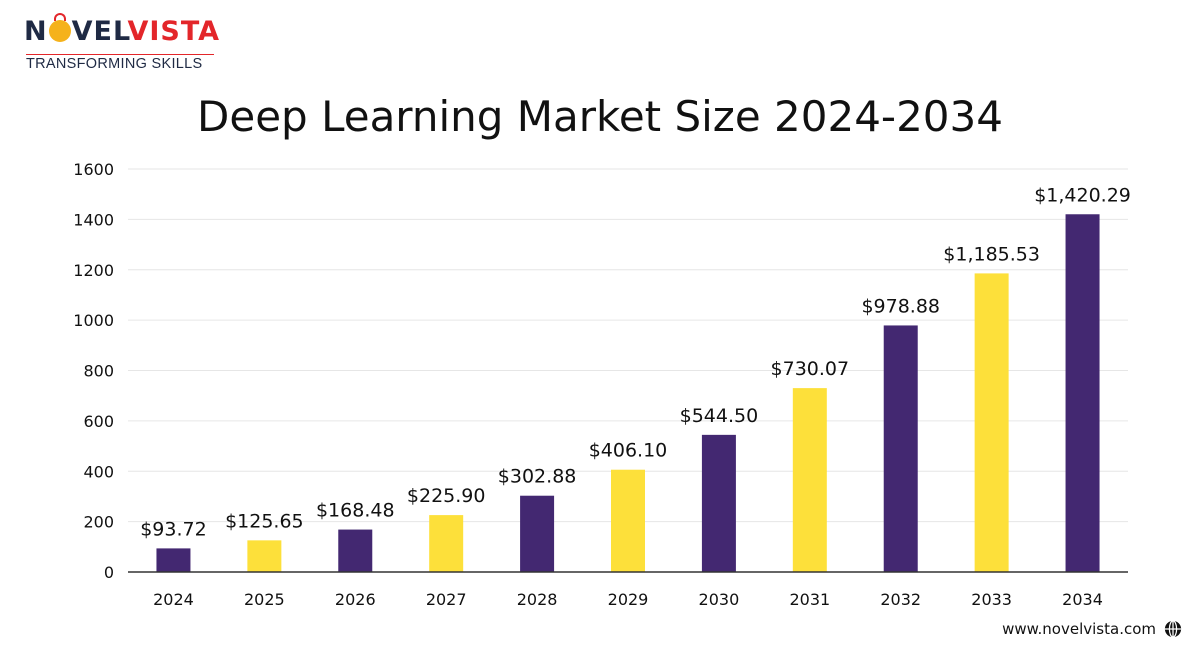 Image resolution: width=1200 pixels, height=650 pixels. Describe the element at coordinates (537, 599) in the screenshot. I see `x-tick-label: 2028` at that location.